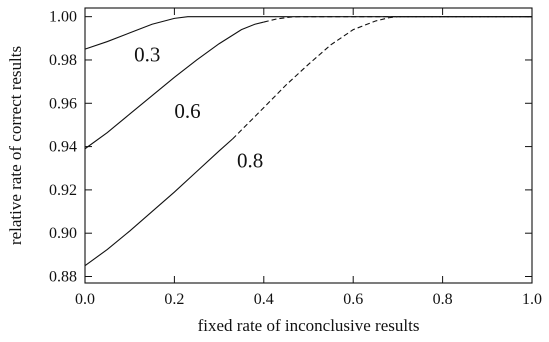 Image resolution: width=549 pixels, height=342 pixels. Describe the element at coordinates (187, 111) in the screenshot. I see `curve-label-0.6: 0.6` at that location.